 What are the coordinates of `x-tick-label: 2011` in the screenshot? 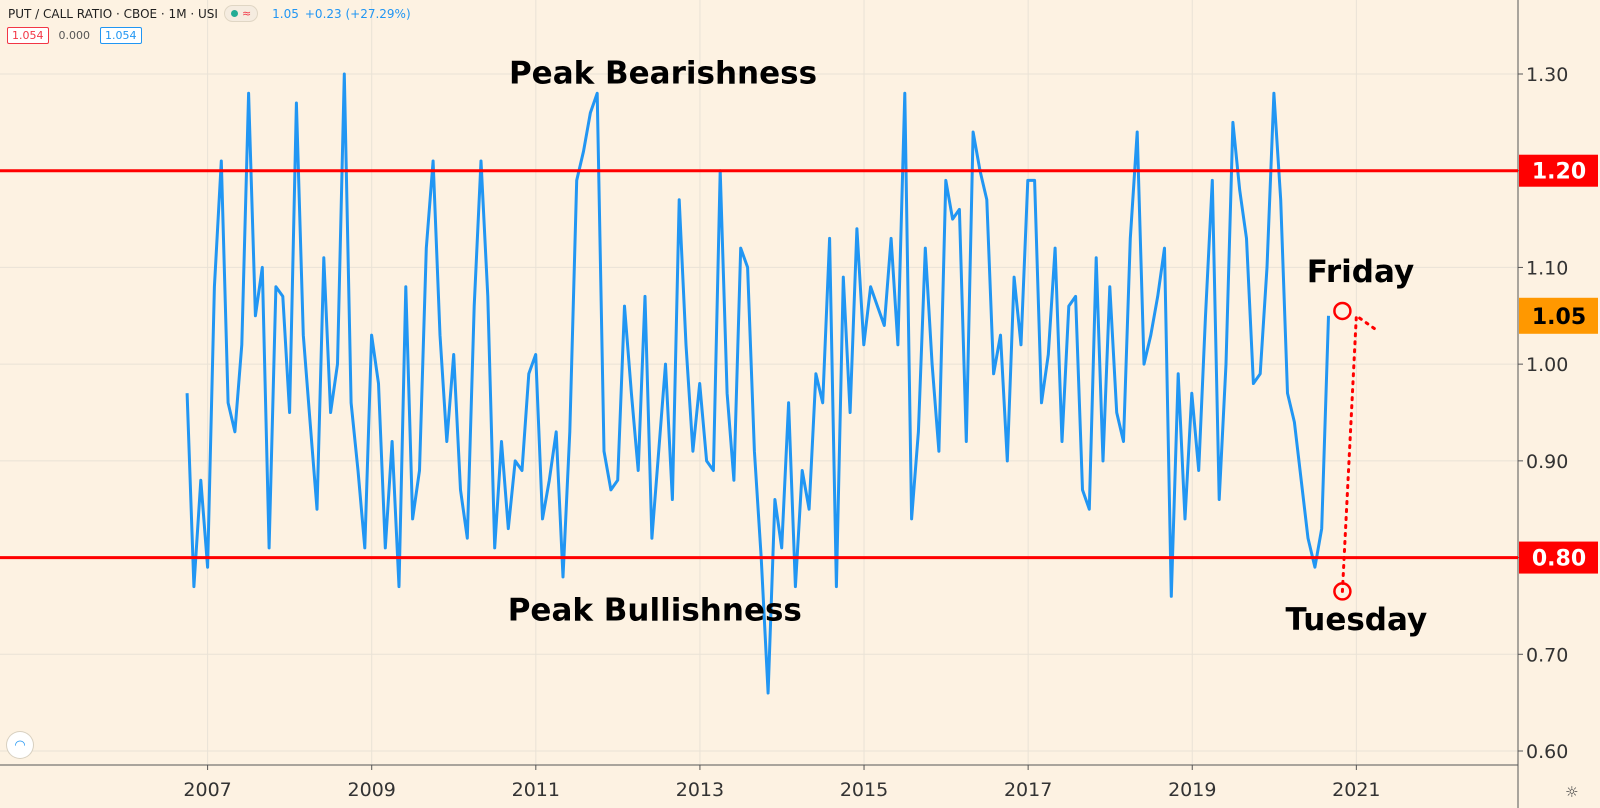 It's located at (536, 790).